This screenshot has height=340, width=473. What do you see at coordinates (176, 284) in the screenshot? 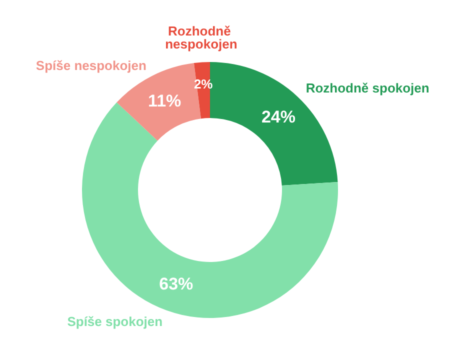
I see `data-label: 63%` at bounding box center [176, 284].